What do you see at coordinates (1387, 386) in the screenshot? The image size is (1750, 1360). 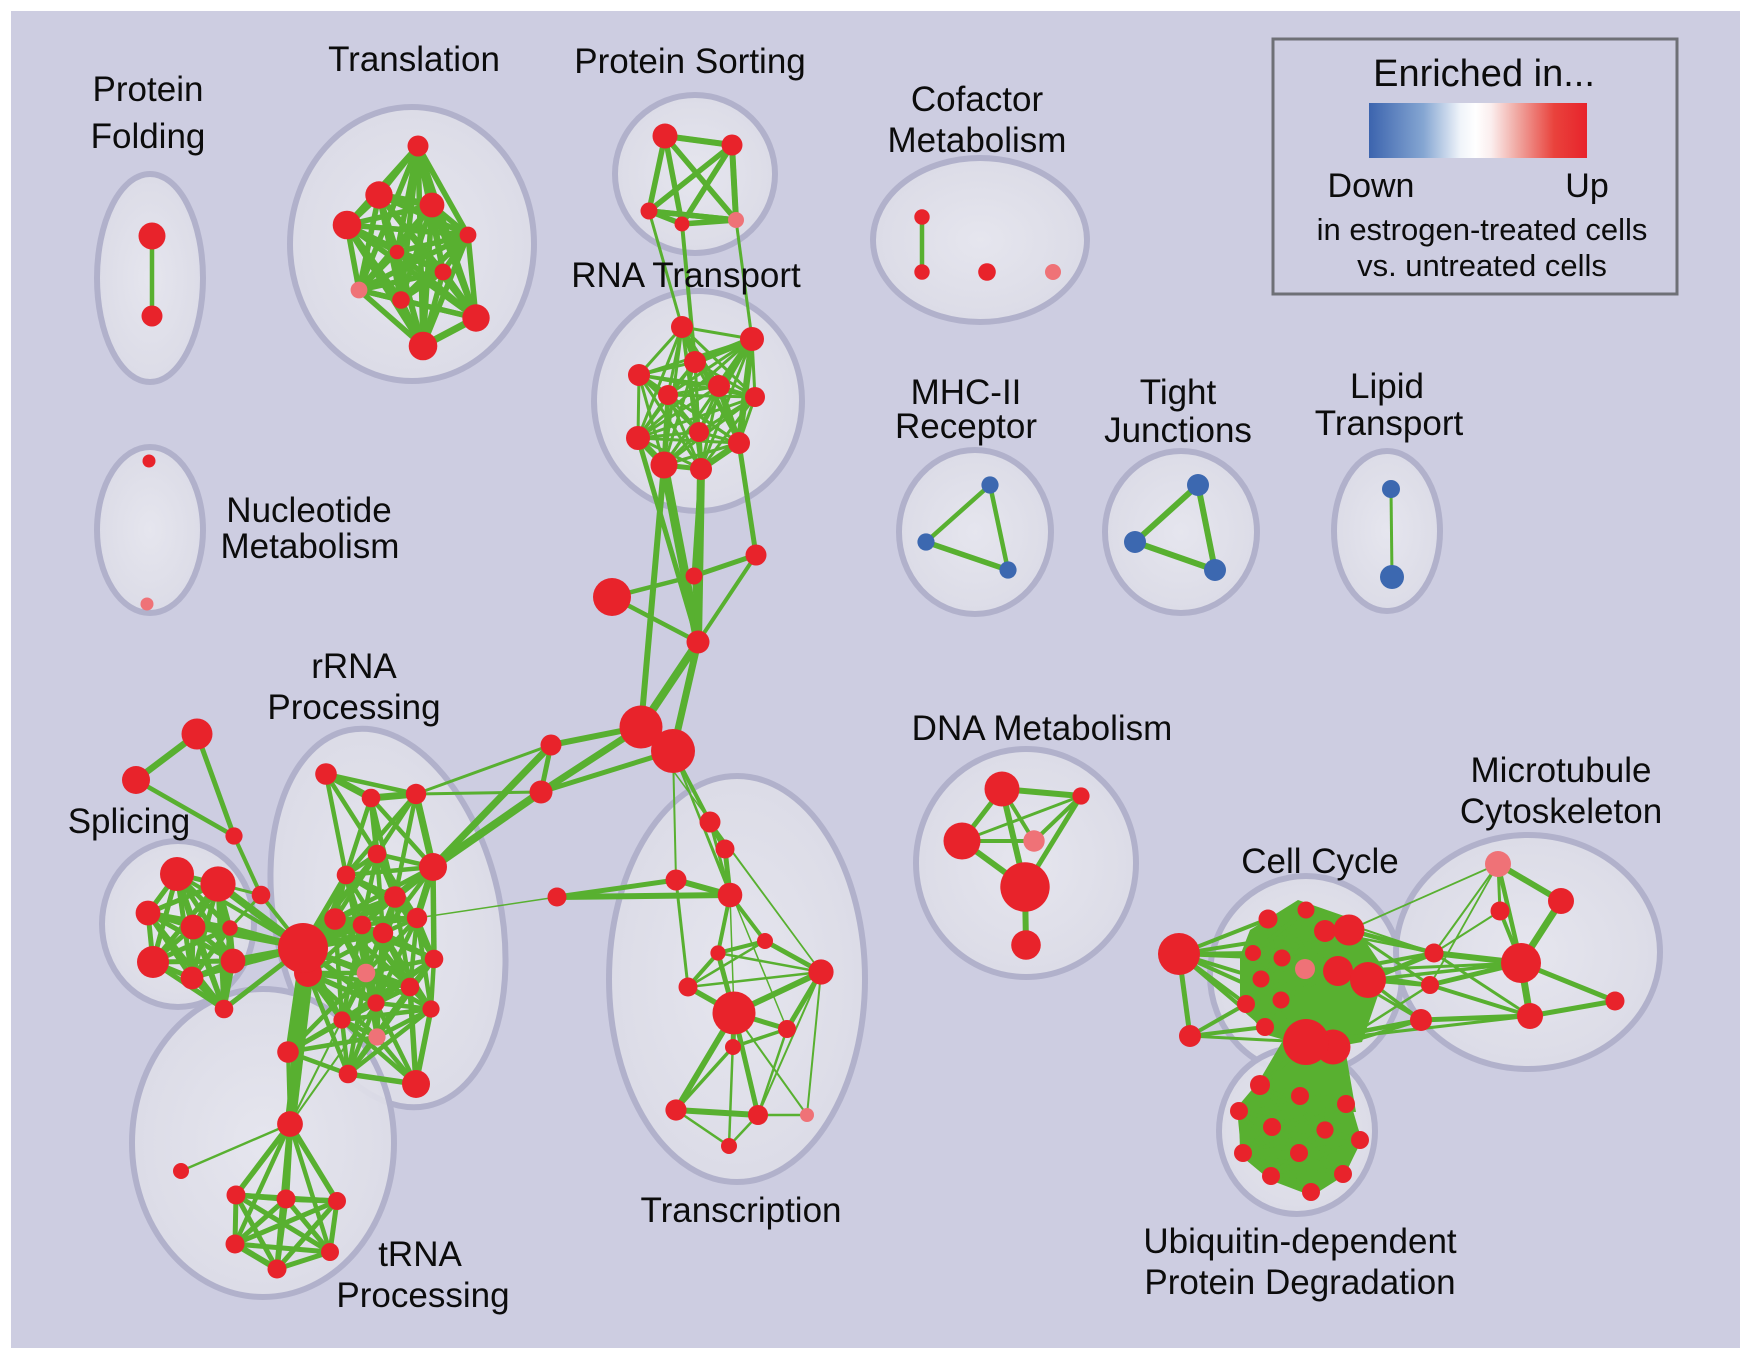 I see `svg-text: Lipid` at bounding box center [1387, 386].